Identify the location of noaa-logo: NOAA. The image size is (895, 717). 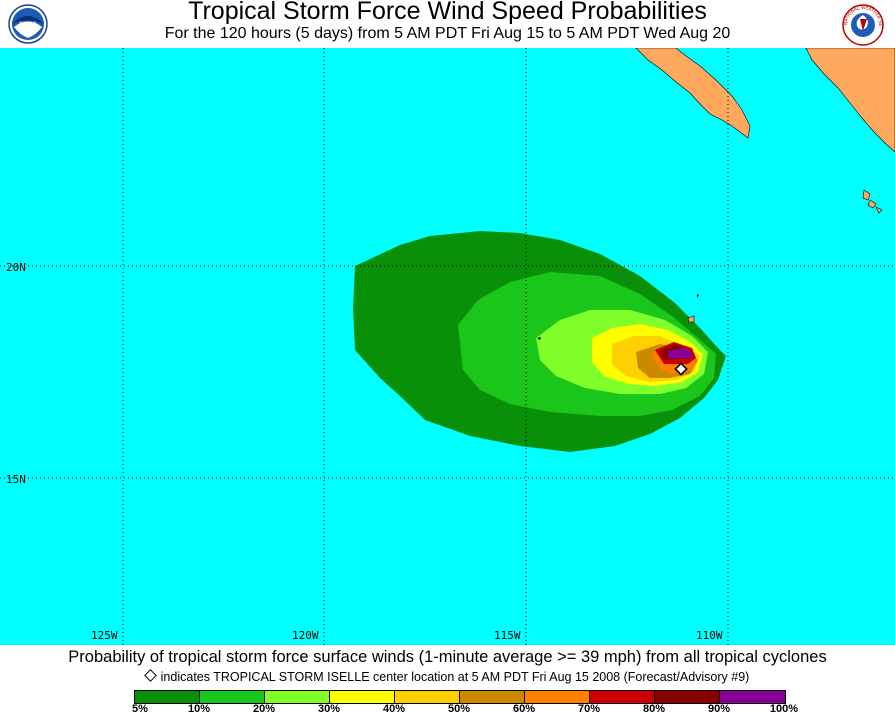
(28, 24).